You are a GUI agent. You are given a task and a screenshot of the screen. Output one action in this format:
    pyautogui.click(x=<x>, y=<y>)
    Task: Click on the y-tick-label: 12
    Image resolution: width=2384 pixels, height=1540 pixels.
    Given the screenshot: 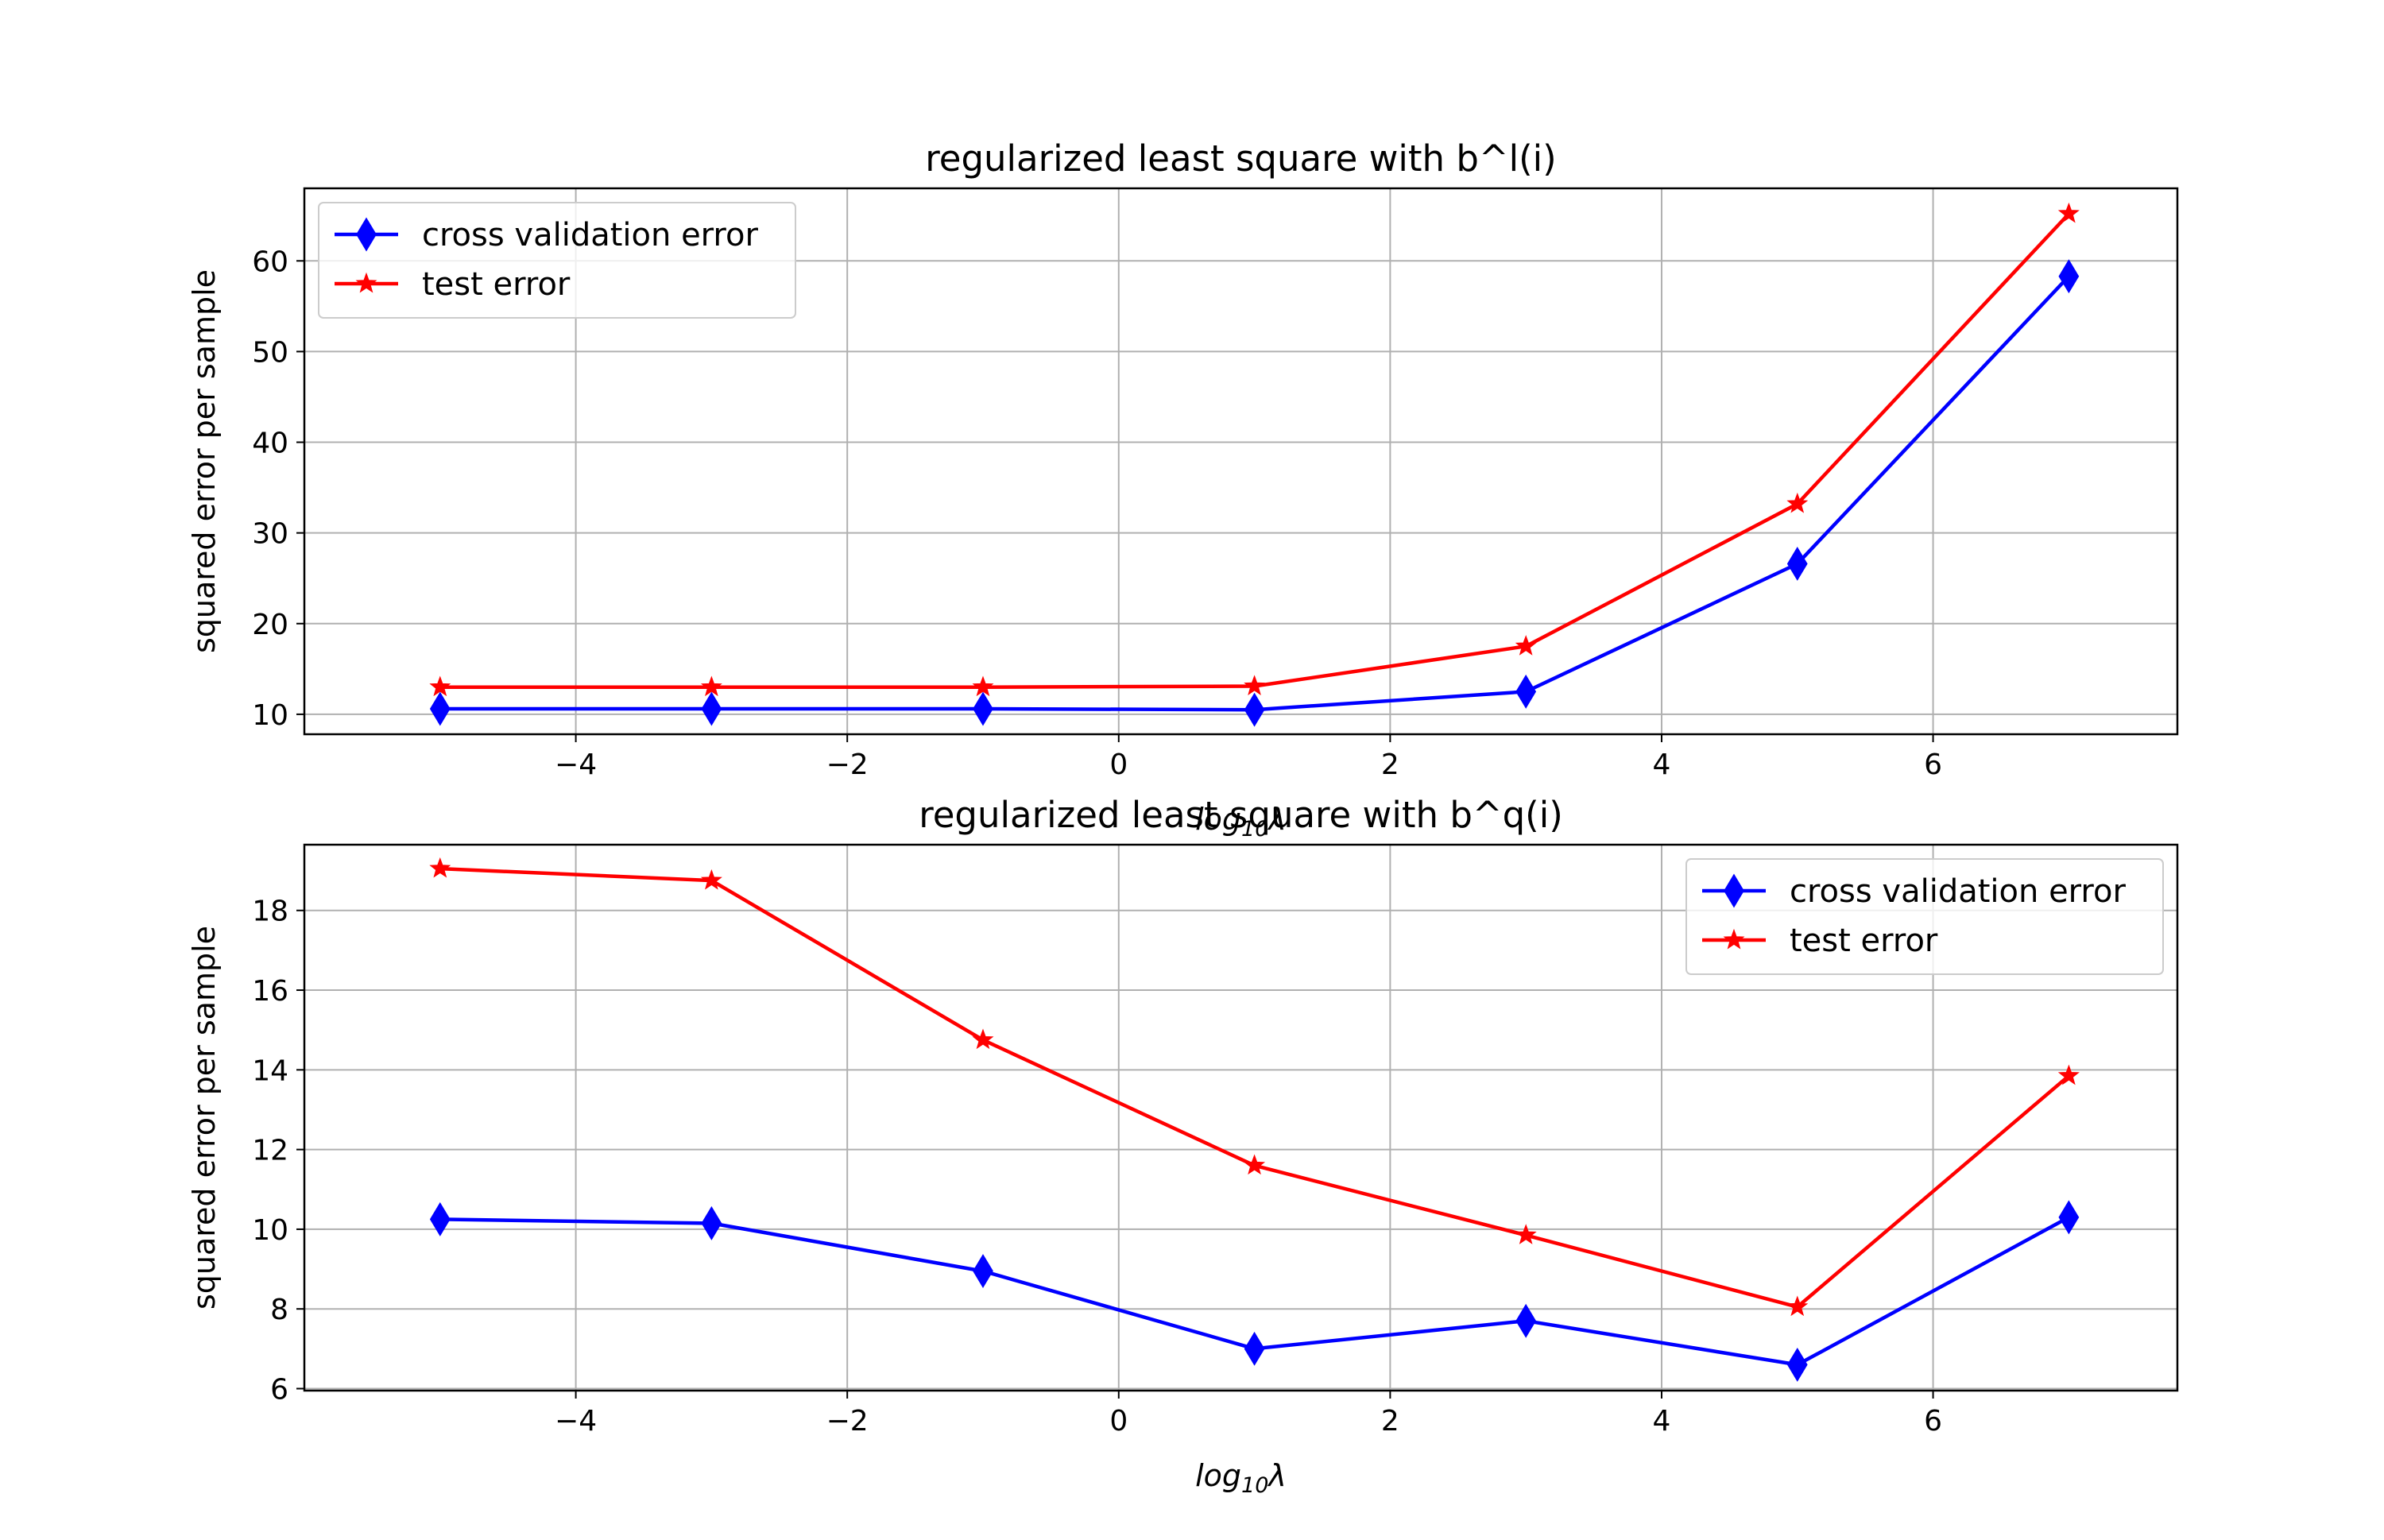 What is the action you would take?
    pyautogui.click(x=270, y=1151)
    